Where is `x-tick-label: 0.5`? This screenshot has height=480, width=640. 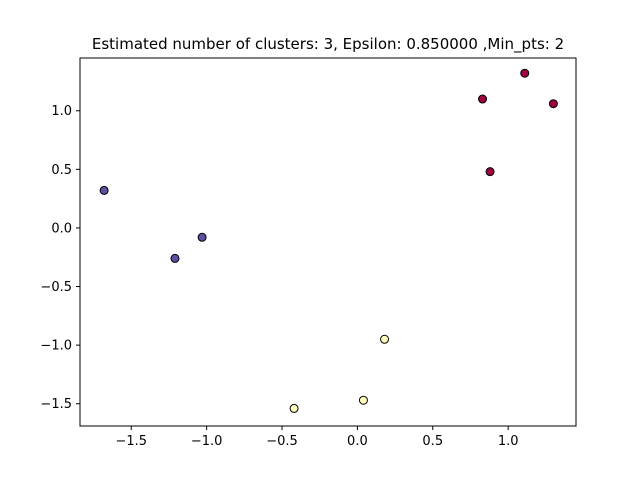 x-tick-label: 0.5 is located at coordinates (432, 441).